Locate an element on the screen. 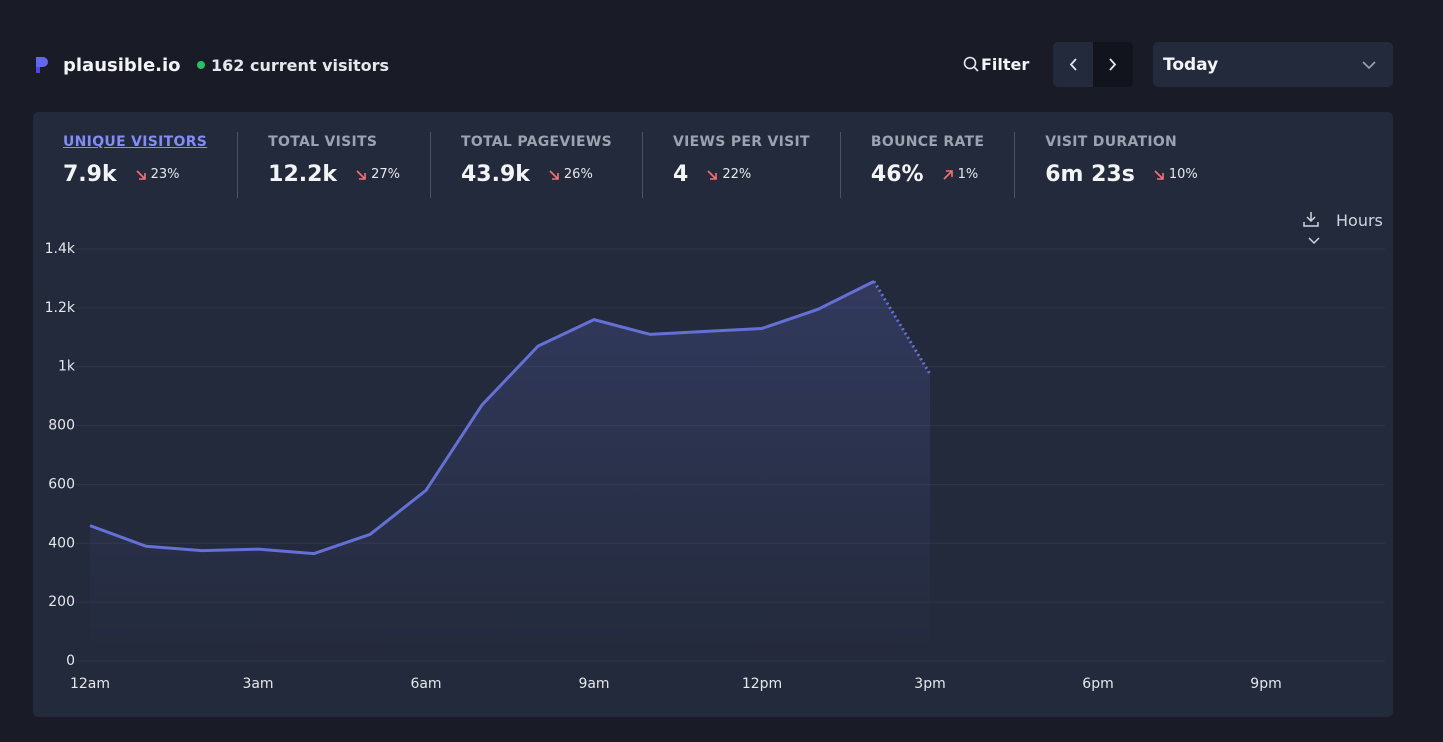 The image size is (1443, 742). brand: plausible.io is located at coordinates (122, 65).